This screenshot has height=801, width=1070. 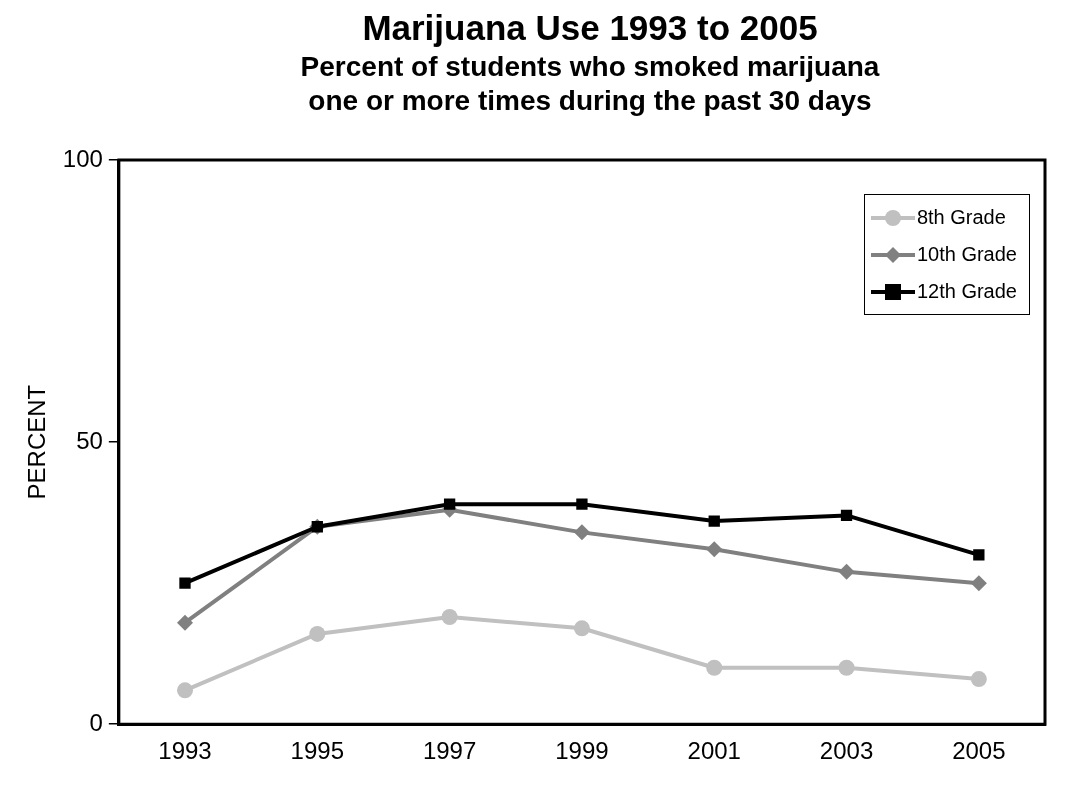 I want to click on legend-label: 10th Grade, so click(x=966, y=254).